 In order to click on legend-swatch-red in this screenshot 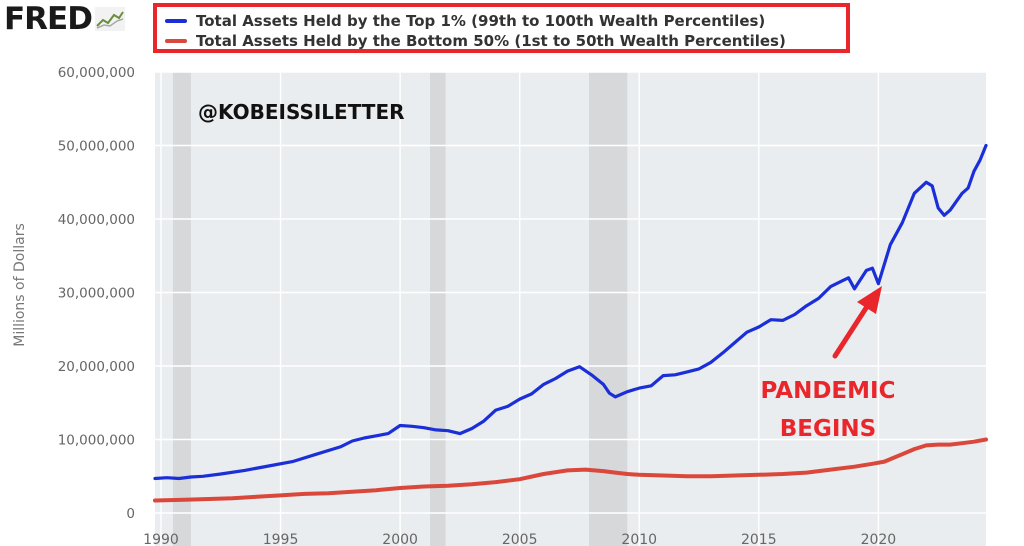, I will do `click(176, 41)`.